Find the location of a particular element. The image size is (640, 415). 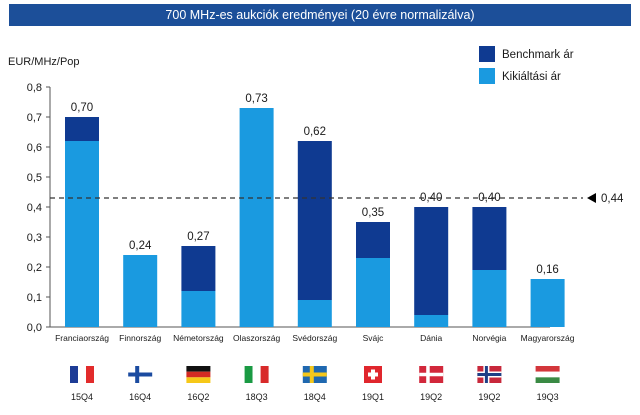

quarter-label: 19Q3 is located at coordinates (548, 397).